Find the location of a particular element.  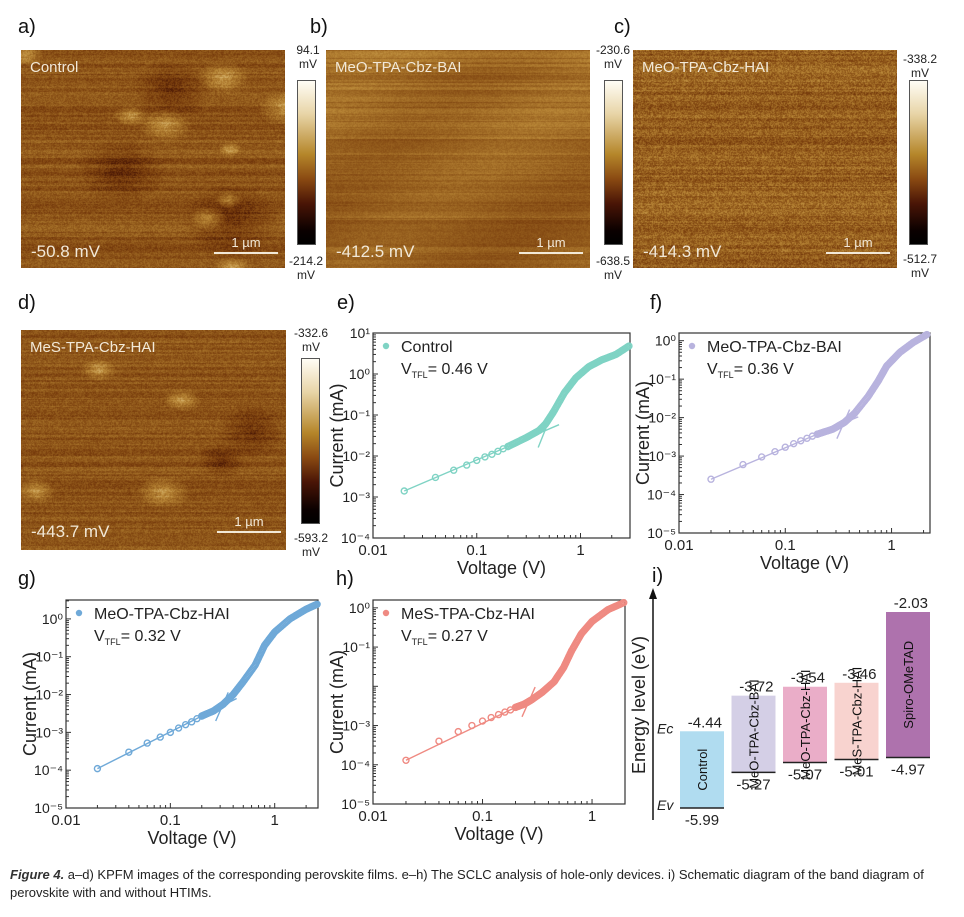

plot-frame is located at coordinates (501, 435).